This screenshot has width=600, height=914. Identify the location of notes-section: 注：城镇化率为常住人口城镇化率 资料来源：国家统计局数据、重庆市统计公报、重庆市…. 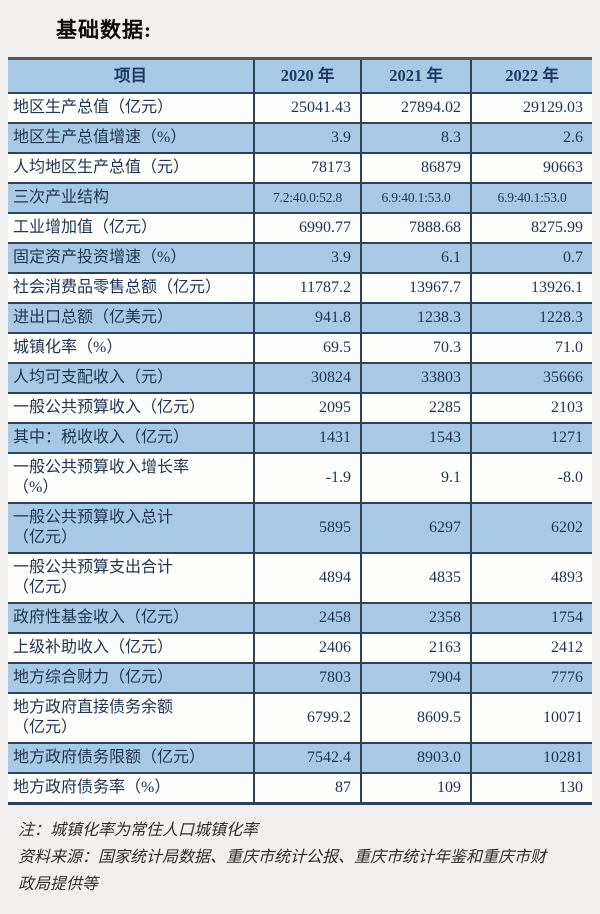
(288, 857).